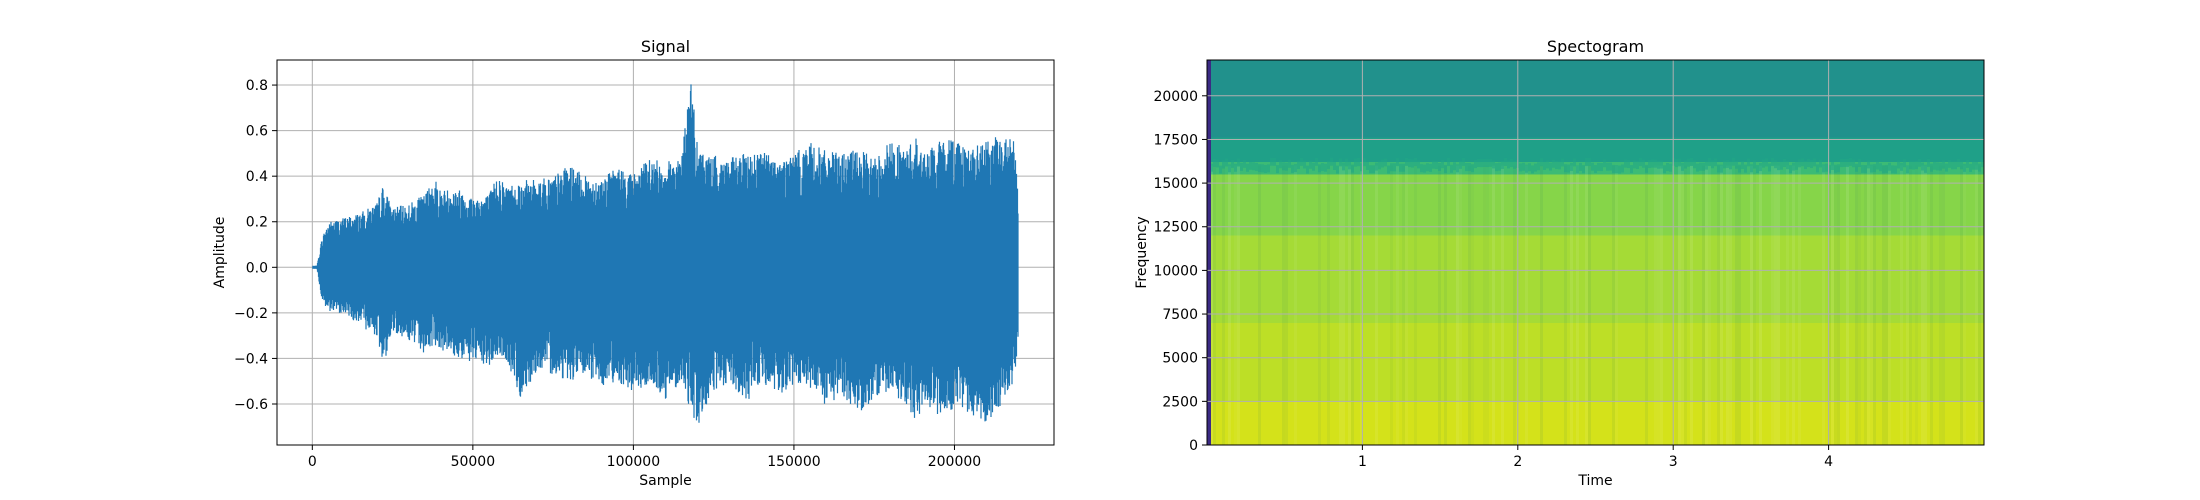 This screenshot has height=500, width=2200. I want to click on spectrogram-y-tick-label: 7500, so click(1180, 315).